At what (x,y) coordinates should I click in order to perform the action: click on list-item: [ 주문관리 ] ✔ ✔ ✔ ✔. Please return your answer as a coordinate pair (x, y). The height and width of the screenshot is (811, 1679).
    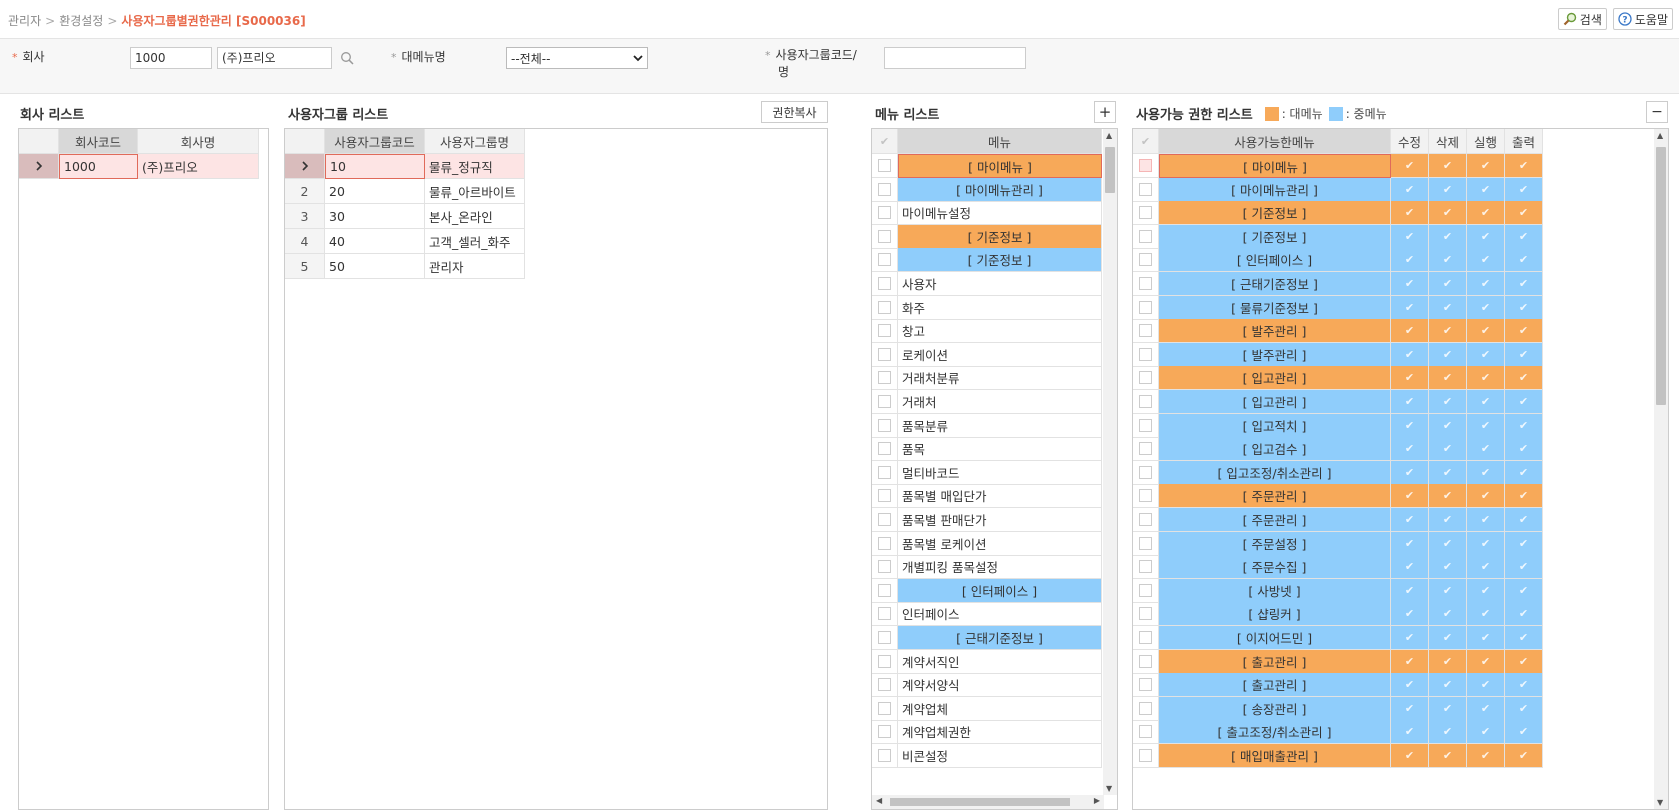
    Looking at the image, I should click on (1338, 520).